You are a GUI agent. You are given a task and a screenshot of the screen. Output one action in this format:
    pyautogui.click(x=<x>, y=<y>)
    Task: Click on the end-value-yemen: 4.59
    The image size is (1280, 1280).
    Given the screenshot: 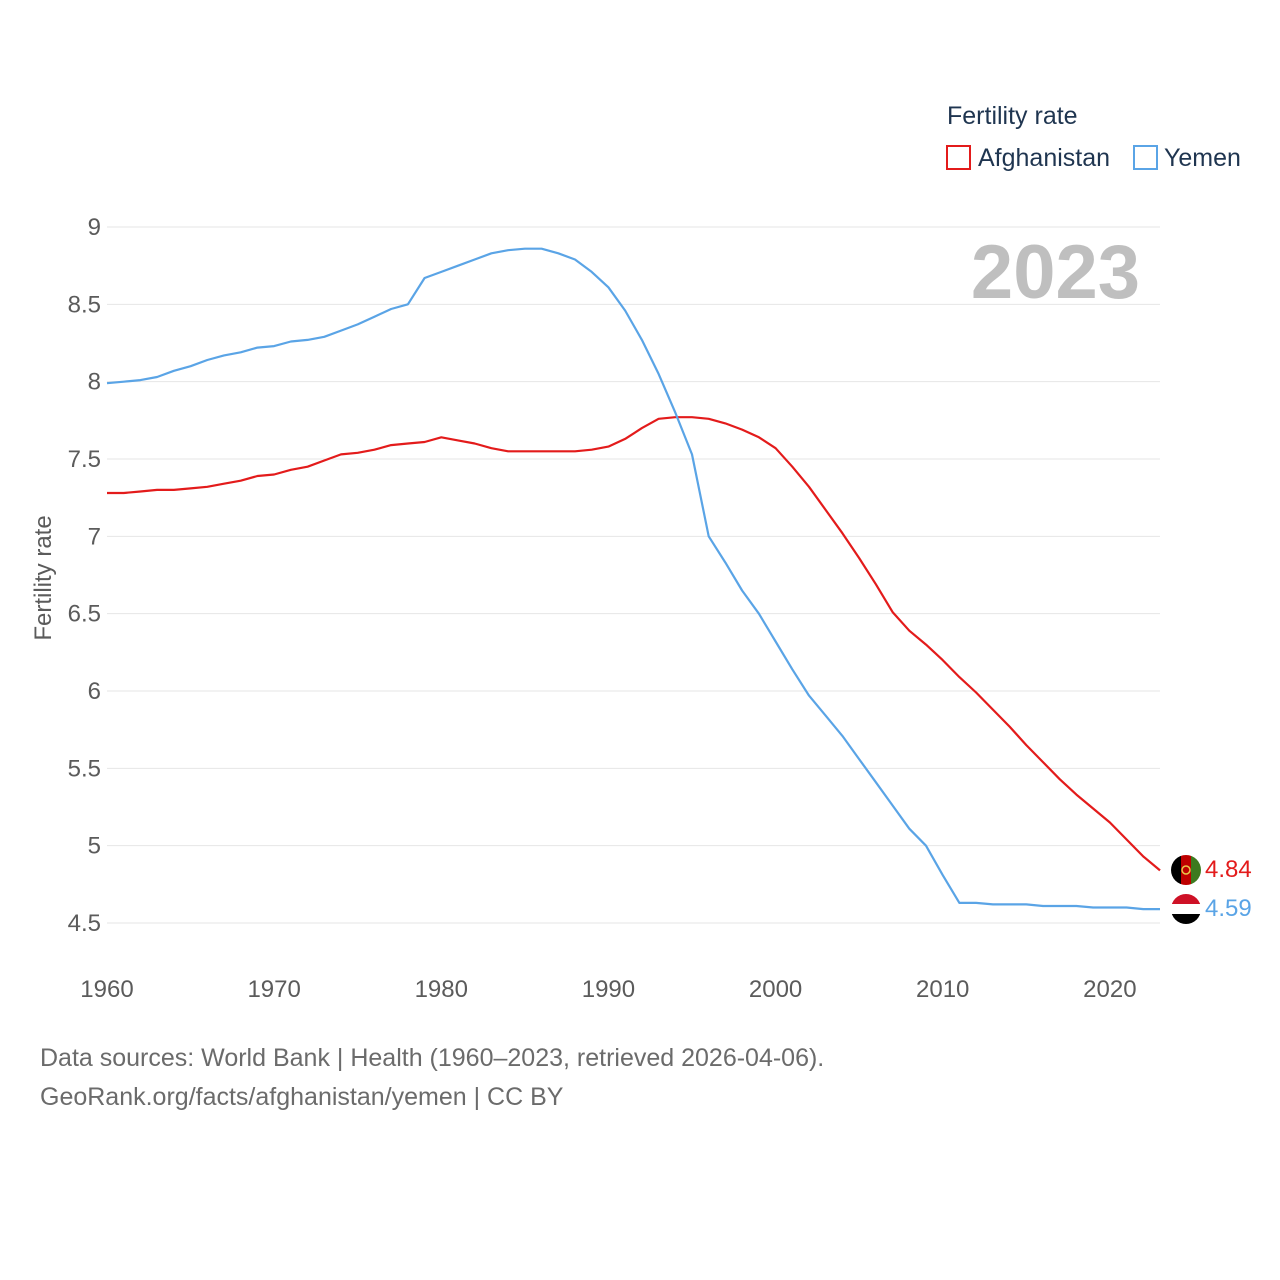 What is the action you would take?
    pyautogui.click(x=1228, y=908)
    